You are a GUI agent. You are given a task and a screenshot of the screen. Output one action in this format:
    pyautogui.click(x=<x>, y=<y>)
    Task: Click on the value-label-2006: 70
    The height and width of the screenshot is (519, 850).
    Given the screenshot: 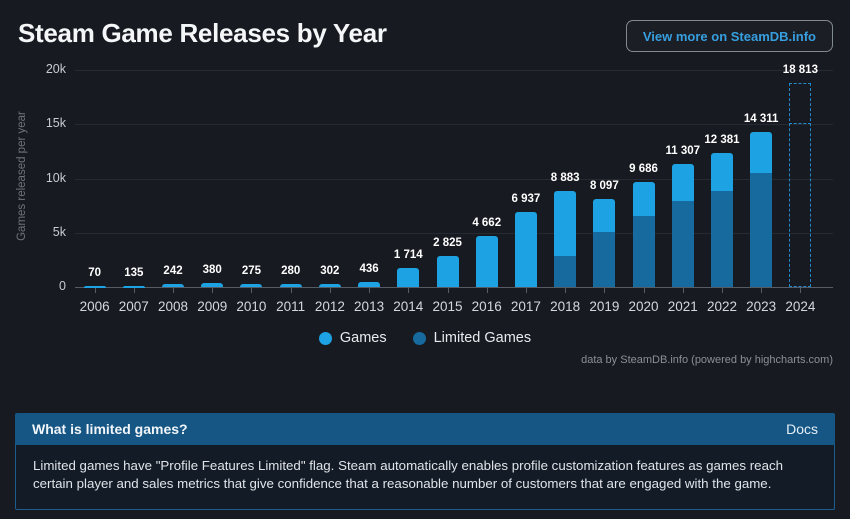 What is the action you would take?
    pyautogui.click(x=94, y=273)
    